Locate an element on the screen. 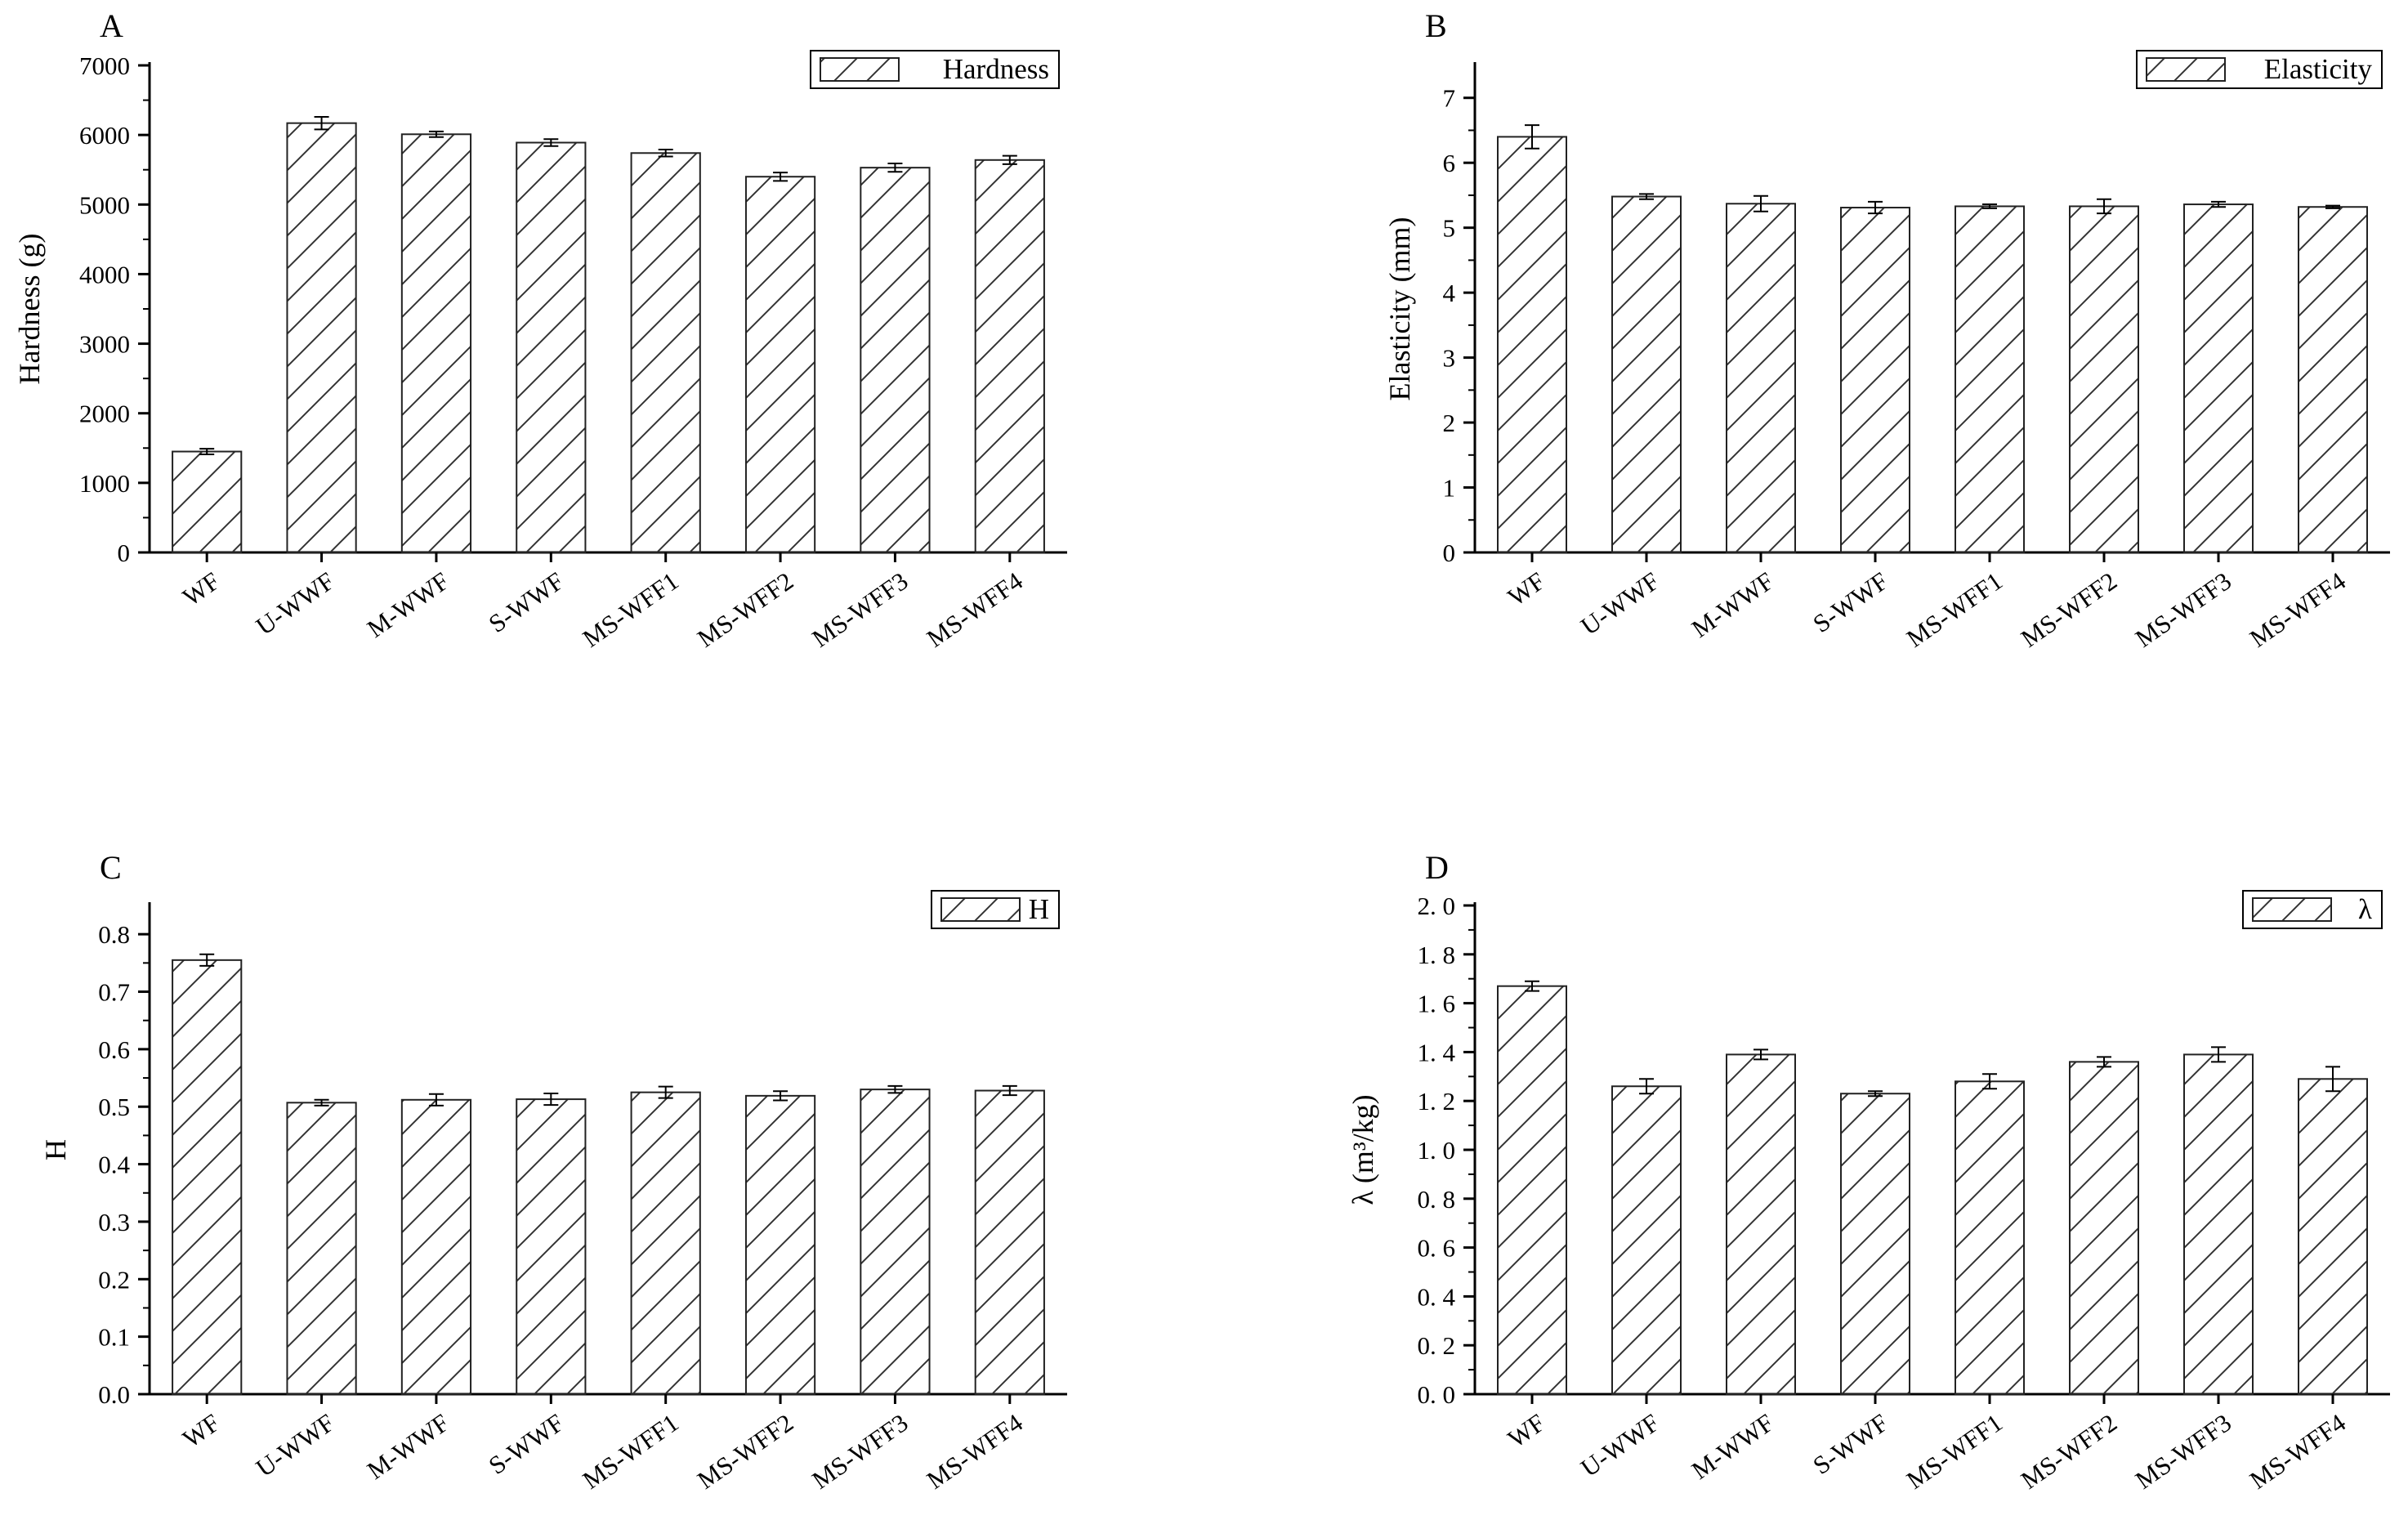 This screenshot has height=1529, width=2408. y-tick-label: 2 is located at coordinates (1449, 423).